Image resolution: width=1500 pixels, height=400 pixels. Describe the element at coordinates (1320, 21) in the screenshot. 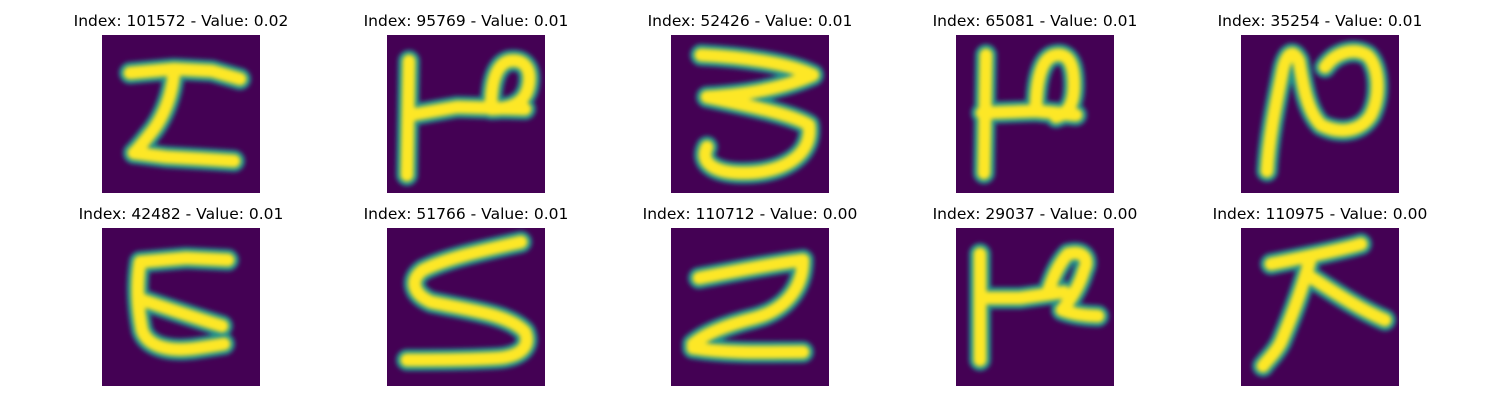

I see `sample-title: Index: 35254 - Value: 0.01` at that location.